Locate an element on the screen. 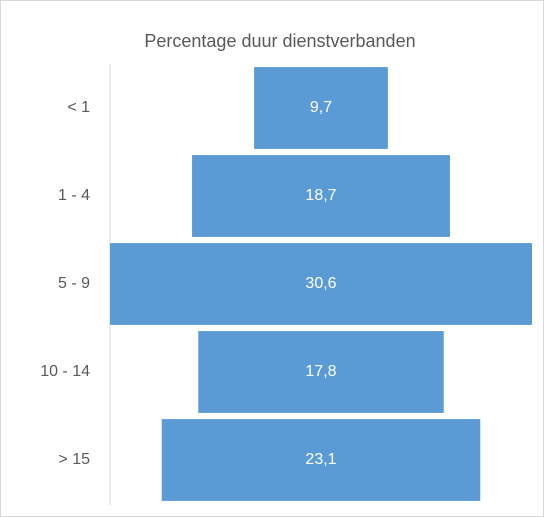 This screenshot has width=544, height=517. category-label: 5 - 9 is located at coordinates (74, 283).